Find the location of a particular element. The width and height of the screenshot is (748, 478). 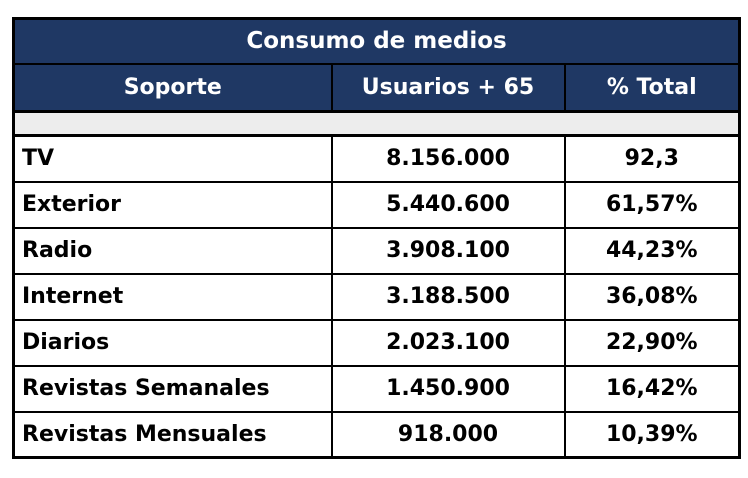

row-label-cell: Radio is located at coordinates (172, 250).